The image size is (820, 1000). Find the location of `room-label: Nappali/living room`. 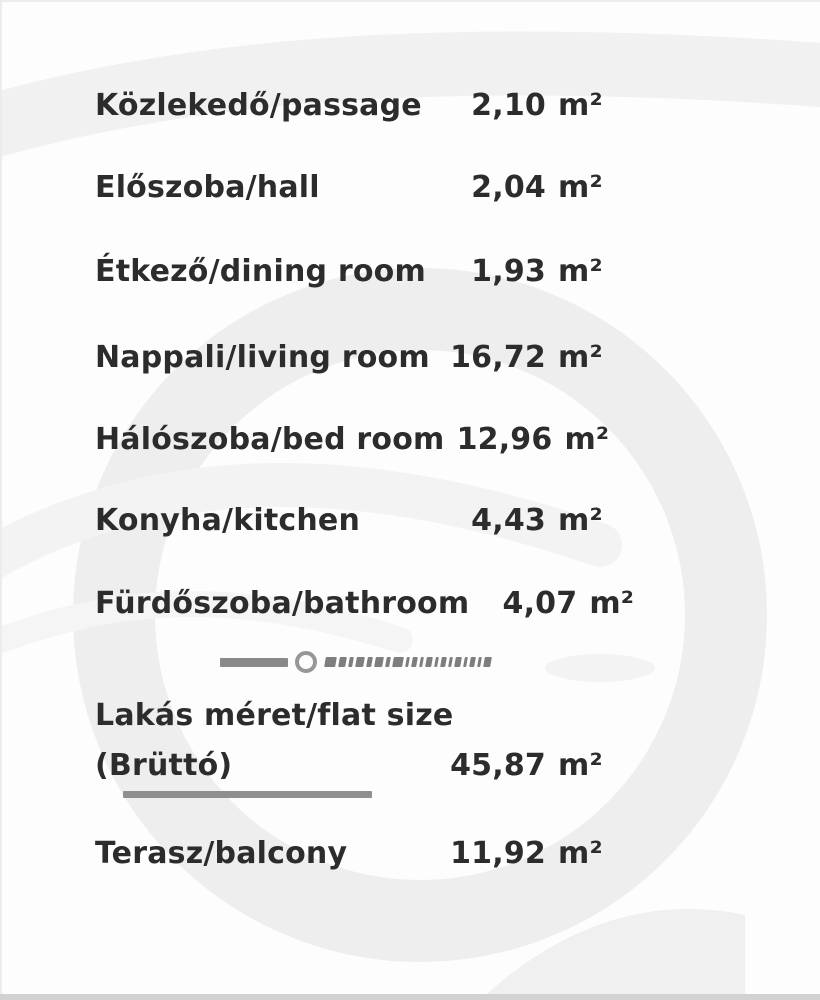

room-label: Nappali/living room is located at coordinates (262, 357).